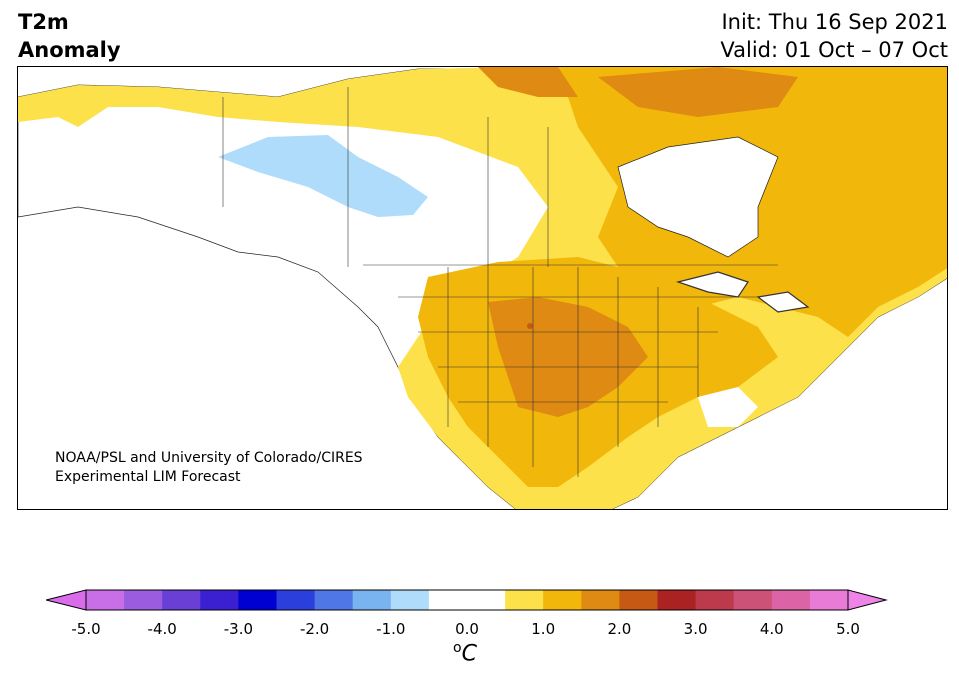 Image resolution: width=959 pixels, height=680 pixels. Describe the element at coordinates (638, 92) in the screenshot. I see `anomaly-darkorange-arctic` at that location.